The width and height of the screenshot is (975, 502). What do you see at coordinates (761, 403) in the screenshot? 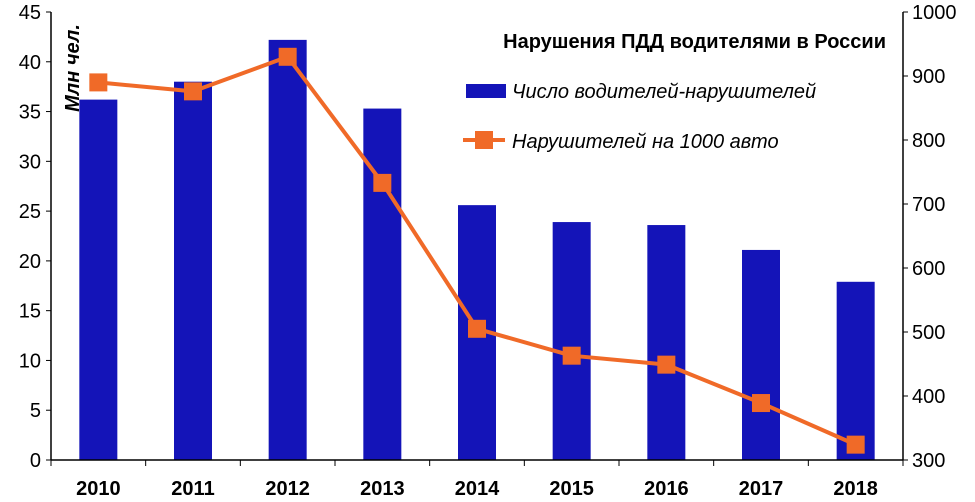
I see `line-point-2017` at bounding box center [761, 403].